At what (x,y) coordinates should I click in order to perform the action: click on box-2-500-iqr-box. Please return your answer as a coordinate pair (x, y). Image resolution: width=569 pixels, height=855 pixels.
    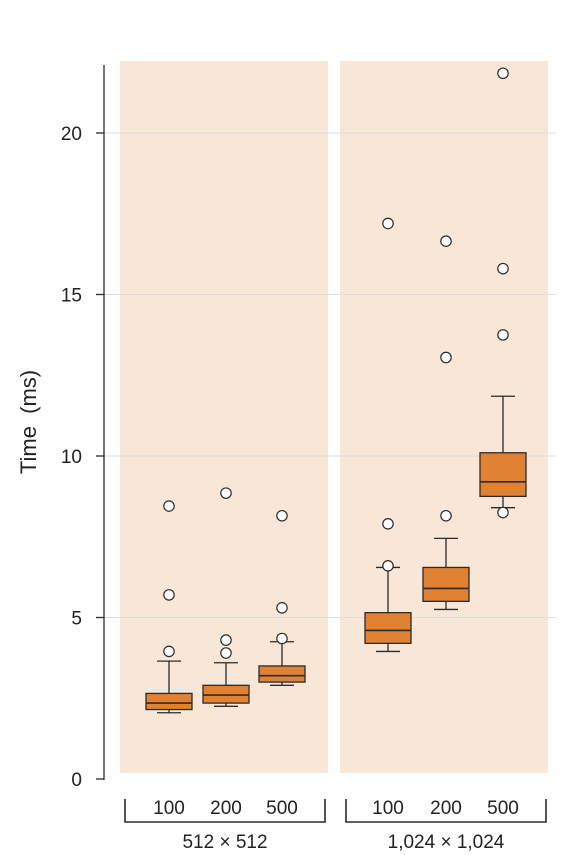
    Looking at the image, I should click on (503, 475).